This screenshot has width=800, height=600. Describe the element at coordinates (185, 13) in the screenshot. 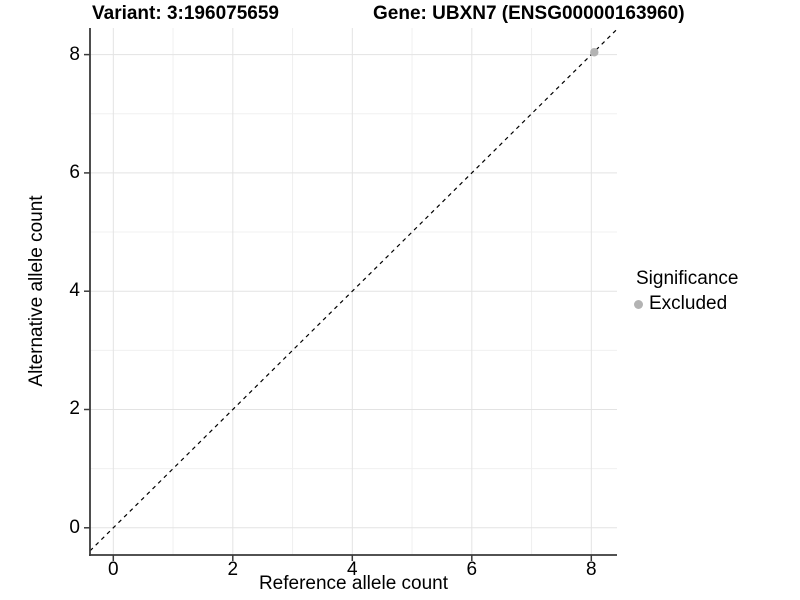

I see `plot-title-variant: Variant: 3:196075659` at that location.